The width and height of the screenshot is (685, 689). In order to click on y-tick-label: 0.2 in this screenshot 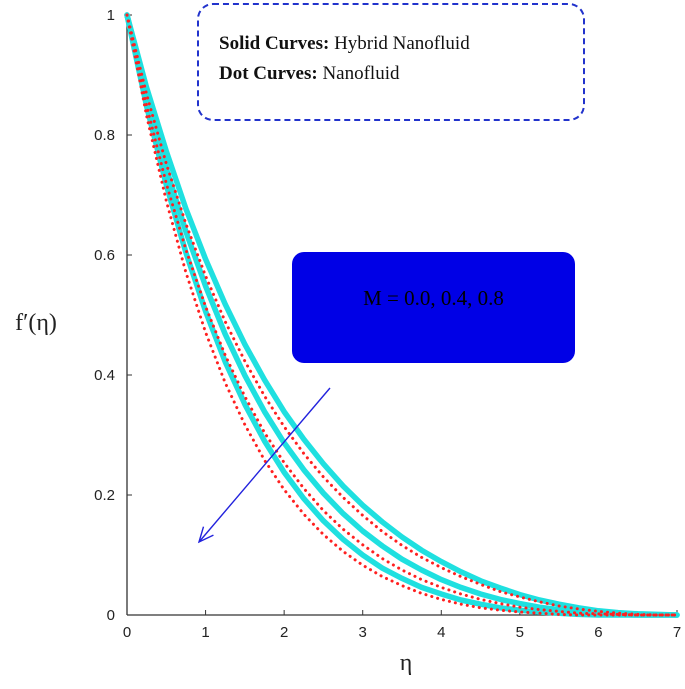, I will do `click(104, 495)`.